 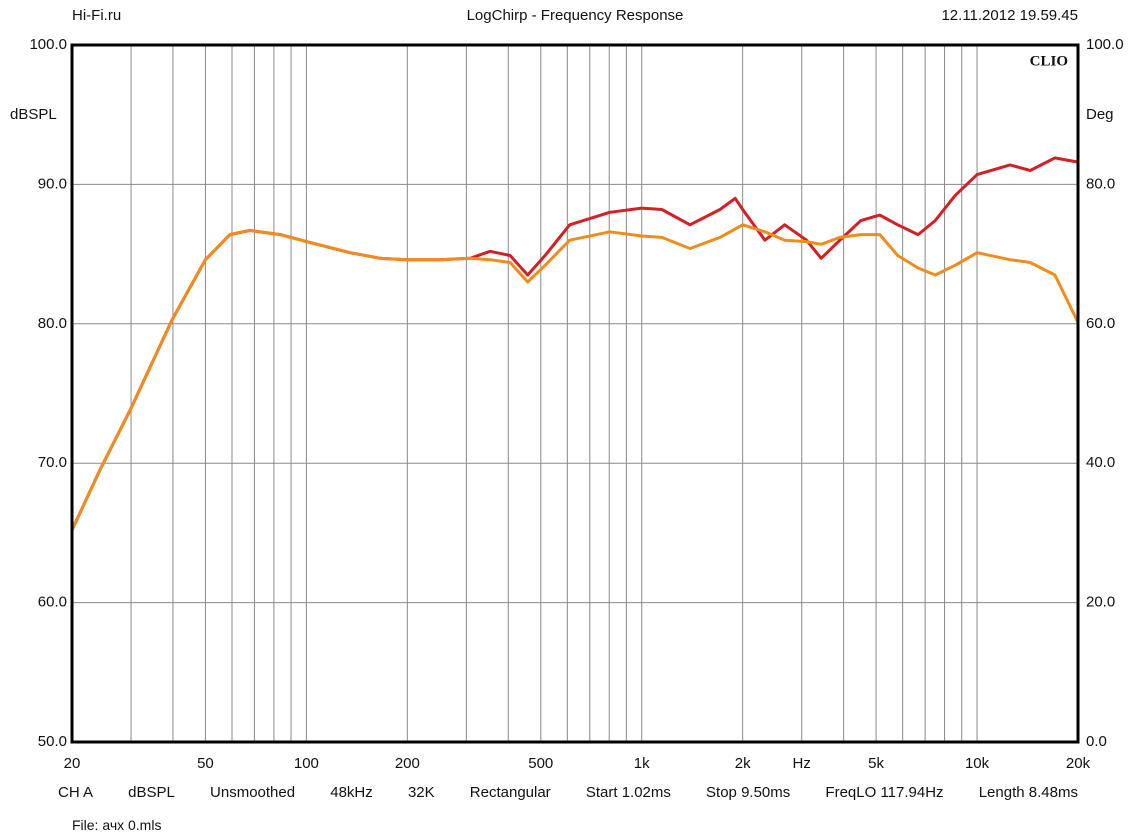 What do you see at coordinates (1100, 462) in the screenshot?
I see `y2-tick-label: 40.0` at bounding box center [1100, 462].